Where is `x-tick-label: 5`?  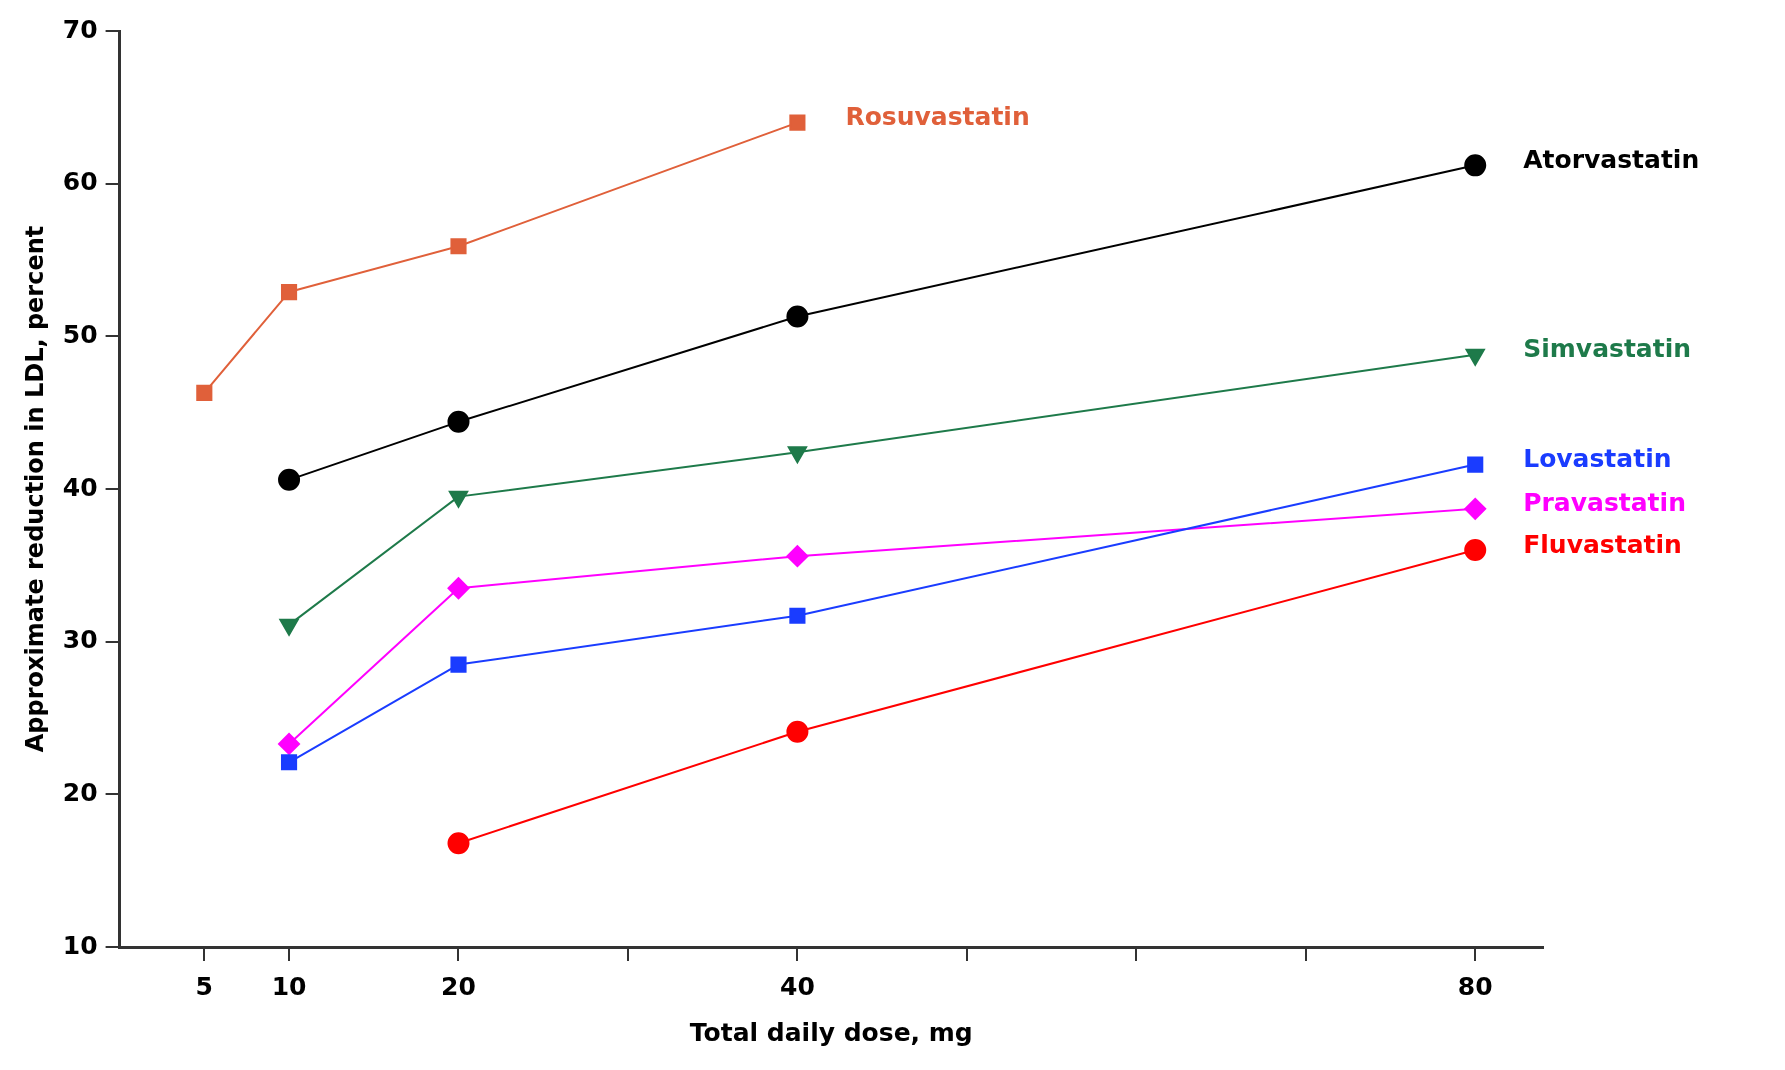
x-tick-label: 5 is located at coordinates (204, 986).